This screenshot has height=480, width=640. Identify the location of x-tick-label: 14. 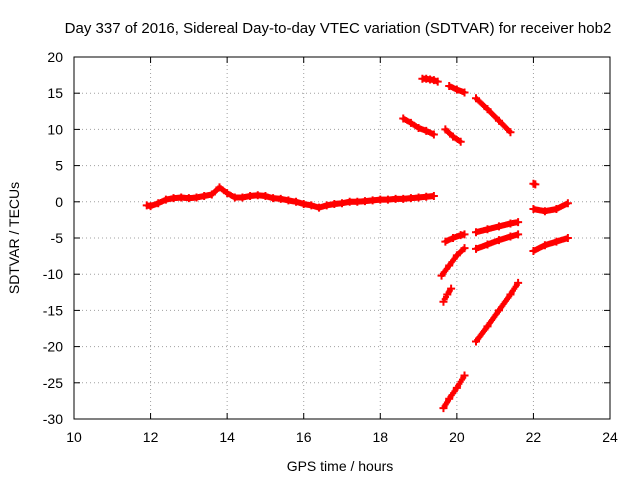
(227, 437).